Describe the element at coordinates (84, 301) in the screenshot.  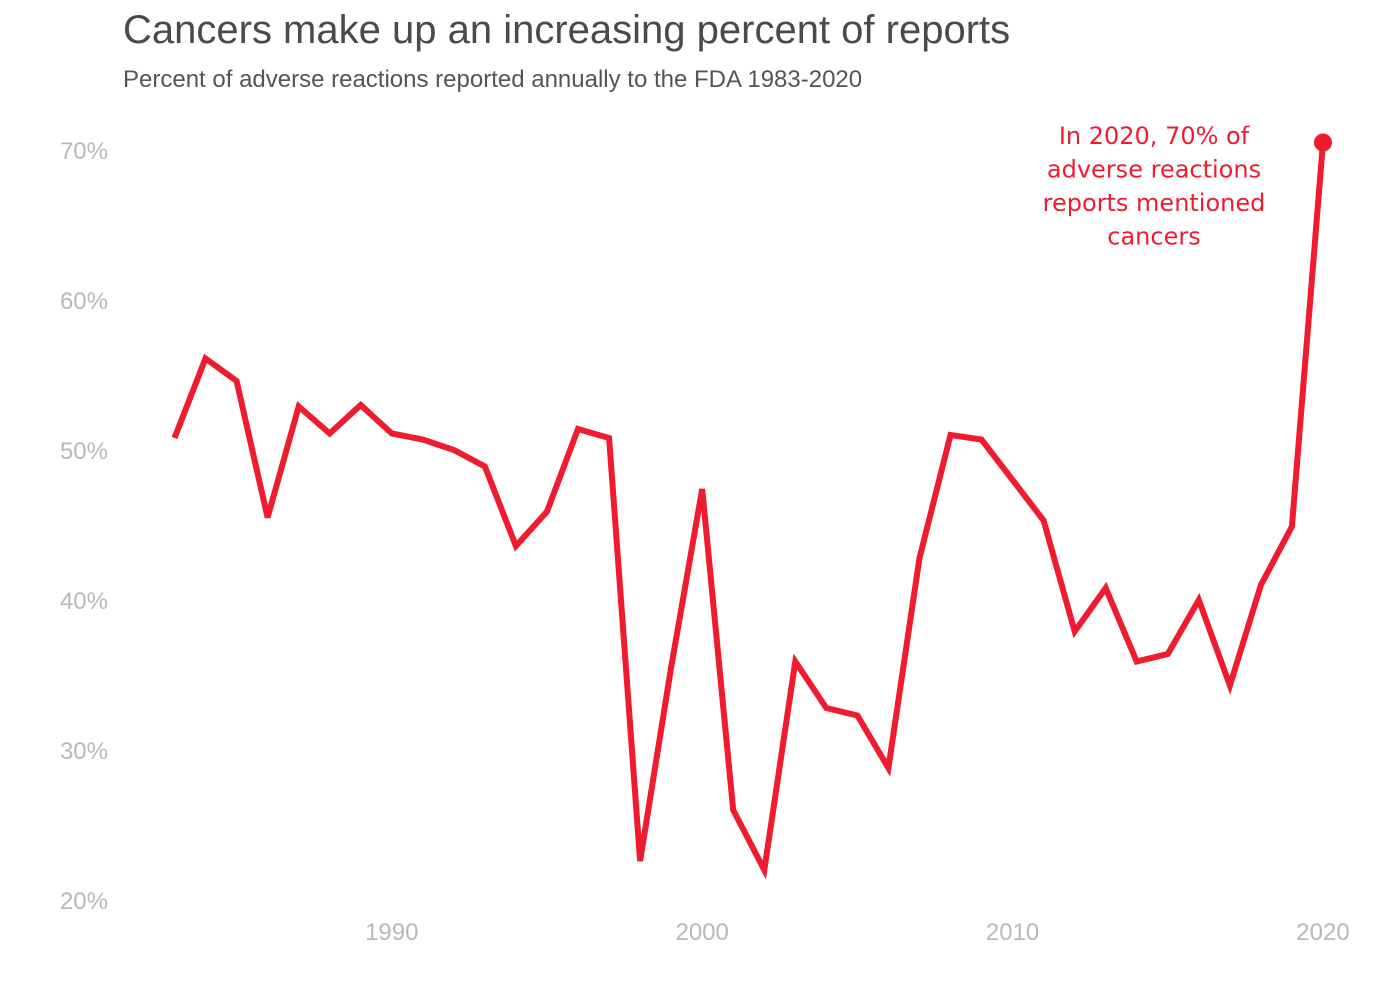
I see `y-tick-label: 60%` at that location.